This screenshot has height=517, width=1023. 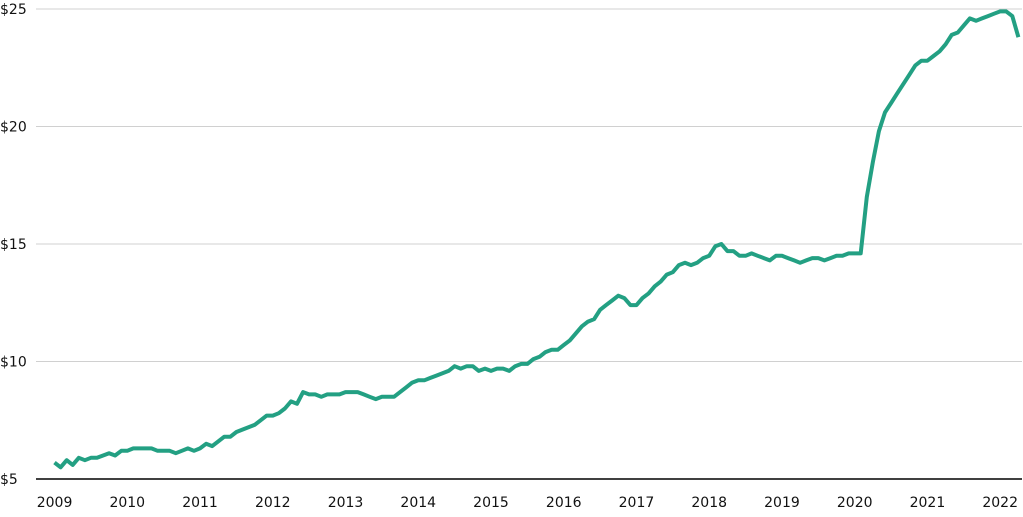 What do you see at coordinates (491, 503) in the screenshot?
I see `x-tick-label: 2015` at bounding box center [491, 503].